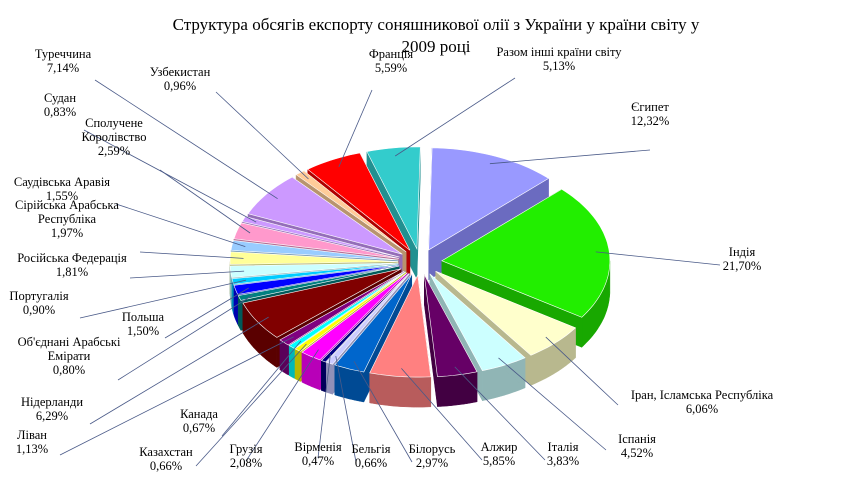 The image size is (853, 497). What do you see at coordinates (351, 211) in the screenshot?
I see `pie-slice-узбекистан` at bounding box center [351, 211].